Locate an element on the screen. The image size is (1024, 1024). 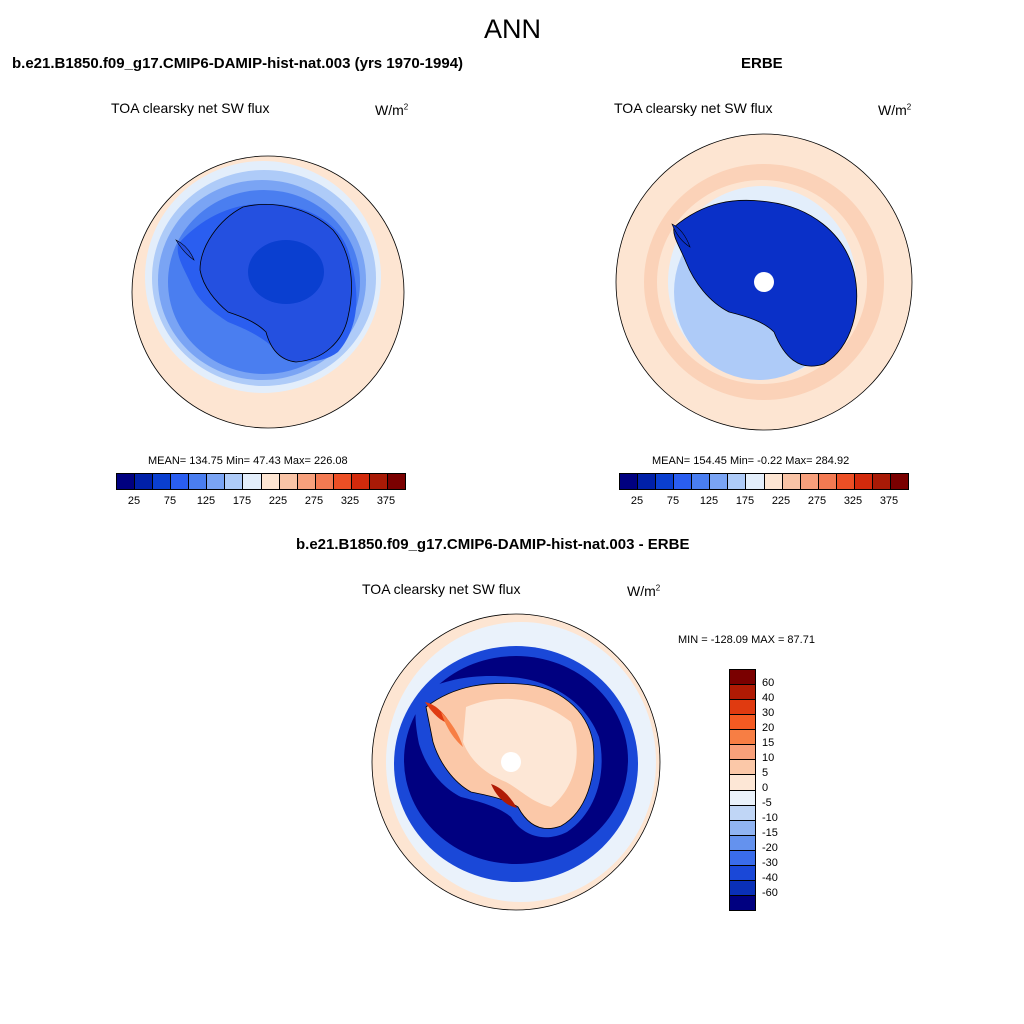
colorbar-tick-label: 5 is located at coordinates (765, 773).